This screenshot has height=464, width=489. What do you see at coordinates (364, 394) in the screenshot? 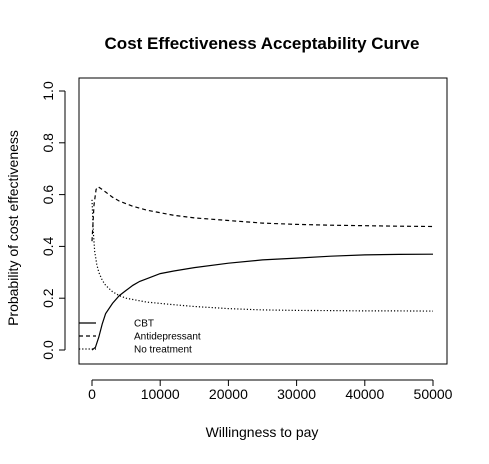
I see `x-tick-label: 40000` at bounding box center [364, 394].